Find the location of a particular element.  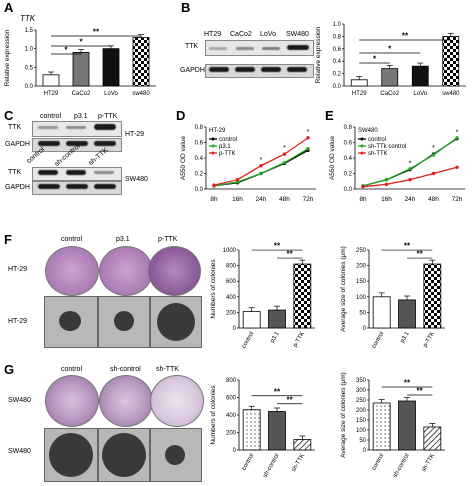

y-tick-label: 1.5 is located at coordinates (29, 31).